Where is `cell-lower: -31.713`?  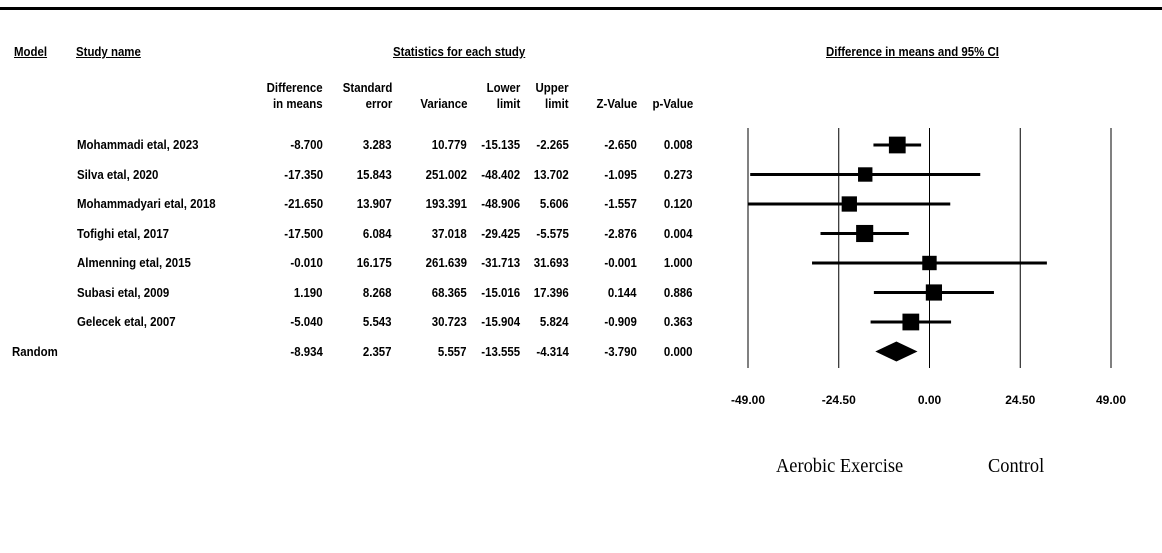
cell-lower: -31.713 is located at coordinates (500, 262).